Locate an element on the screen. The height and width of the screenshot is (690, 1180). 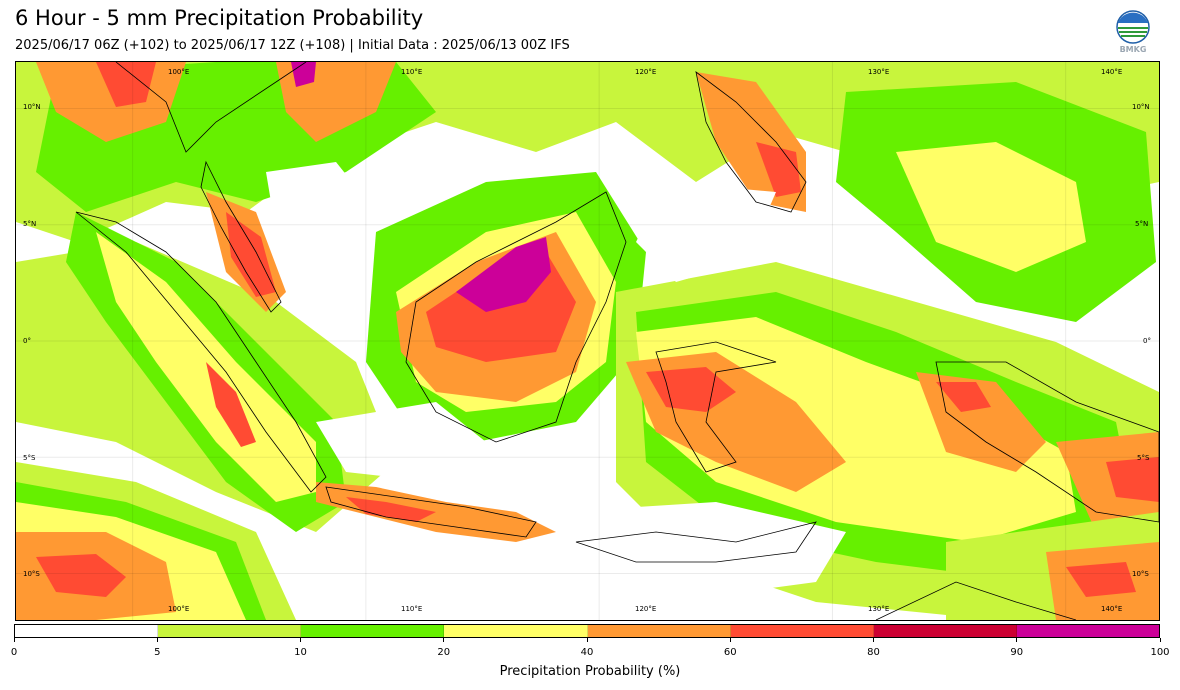
field-red-papua is located at coordinates (963, 397).